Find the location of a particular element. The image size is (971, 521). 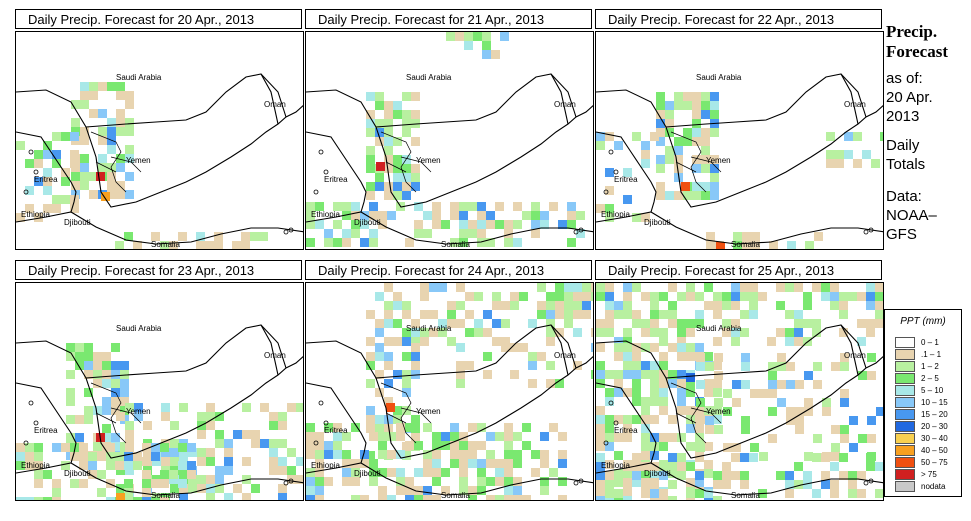

side-heading-precip: Precip. is located at coordinates (912, 31).